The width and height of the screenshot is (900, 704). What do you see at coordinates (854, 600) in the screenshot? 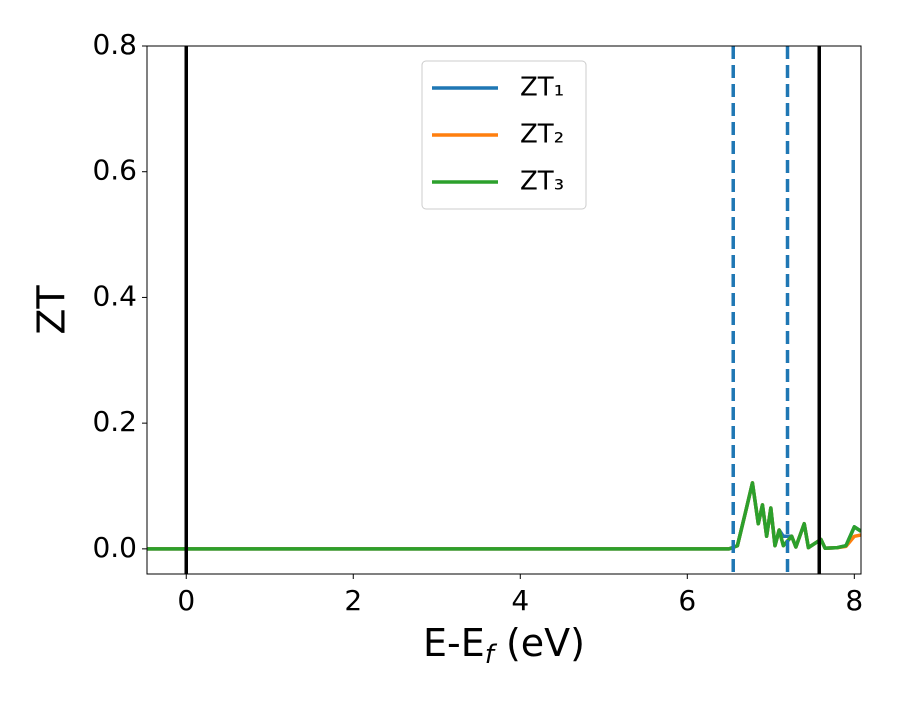
I see `x-tick-label: 8` at bounding box center [854, 600].